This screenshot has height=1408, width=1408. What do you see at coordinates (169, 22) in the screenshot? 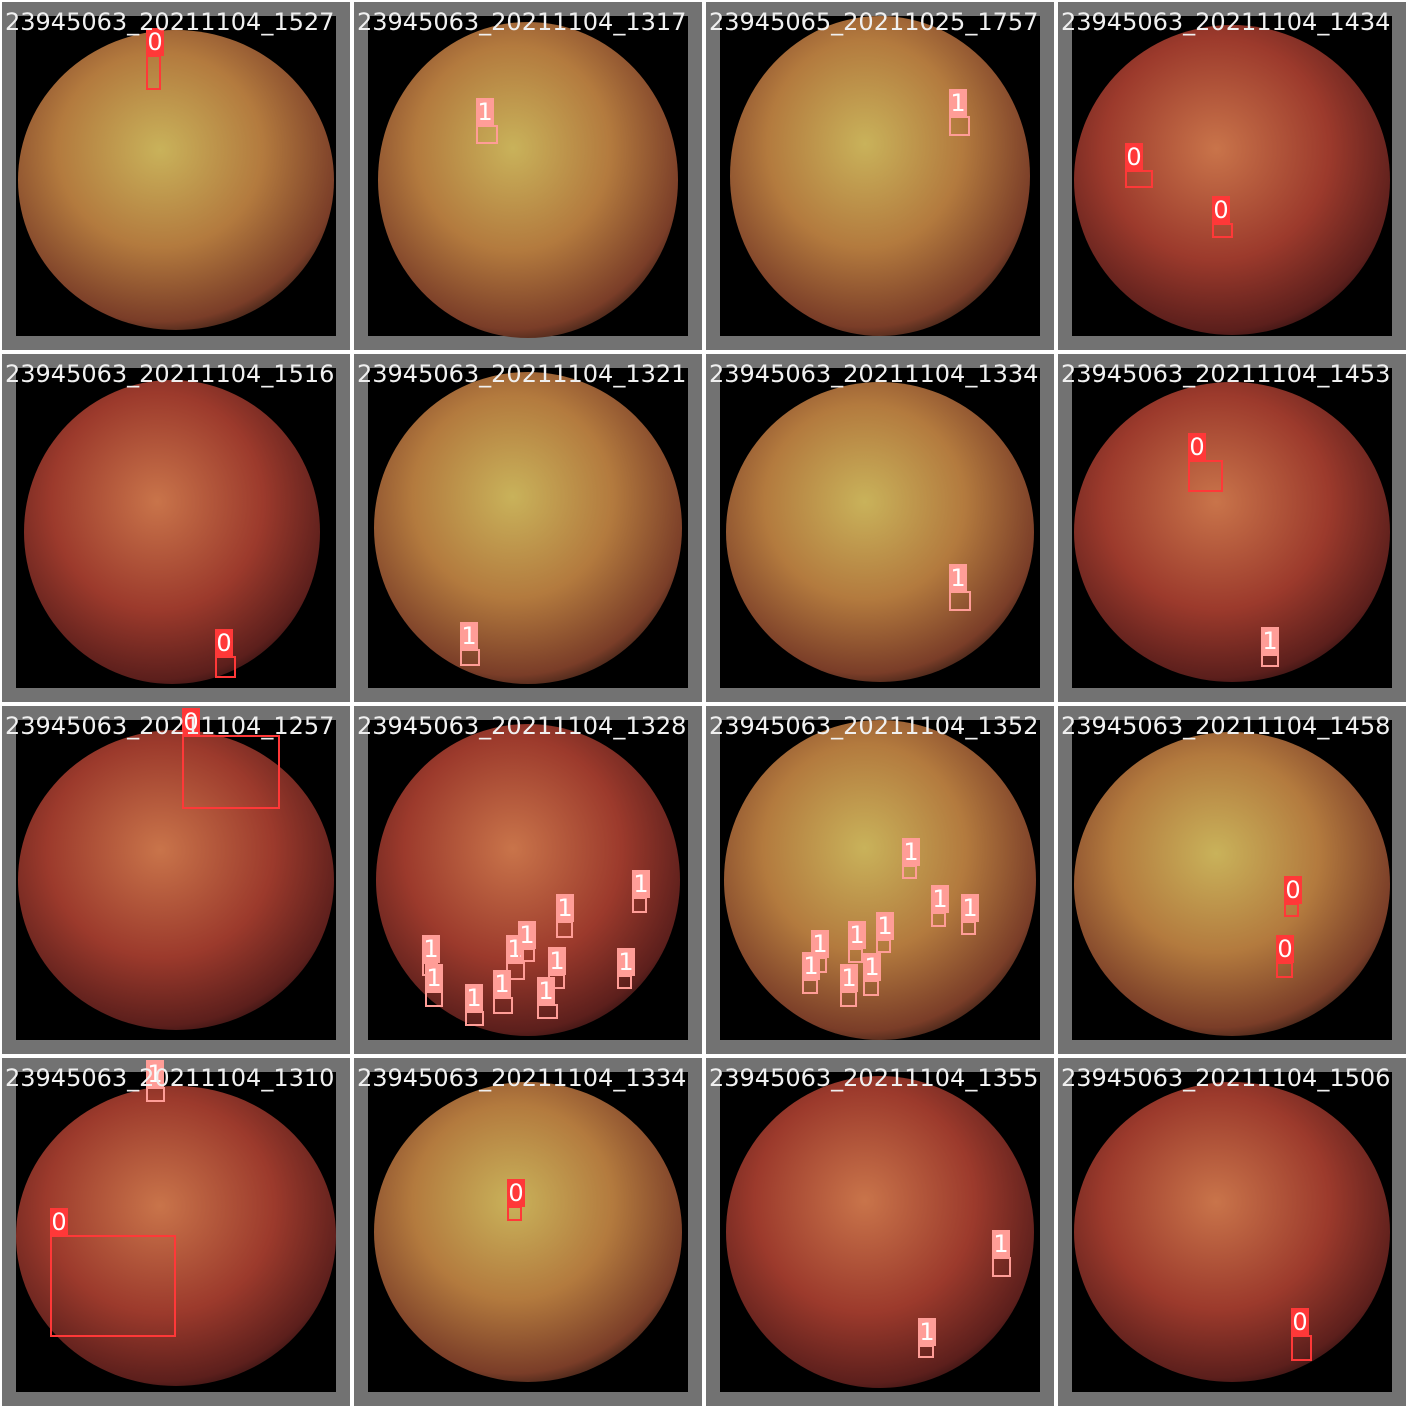
I see `filename: 23945063_20211104_1527` at bounding box center [169, 22].